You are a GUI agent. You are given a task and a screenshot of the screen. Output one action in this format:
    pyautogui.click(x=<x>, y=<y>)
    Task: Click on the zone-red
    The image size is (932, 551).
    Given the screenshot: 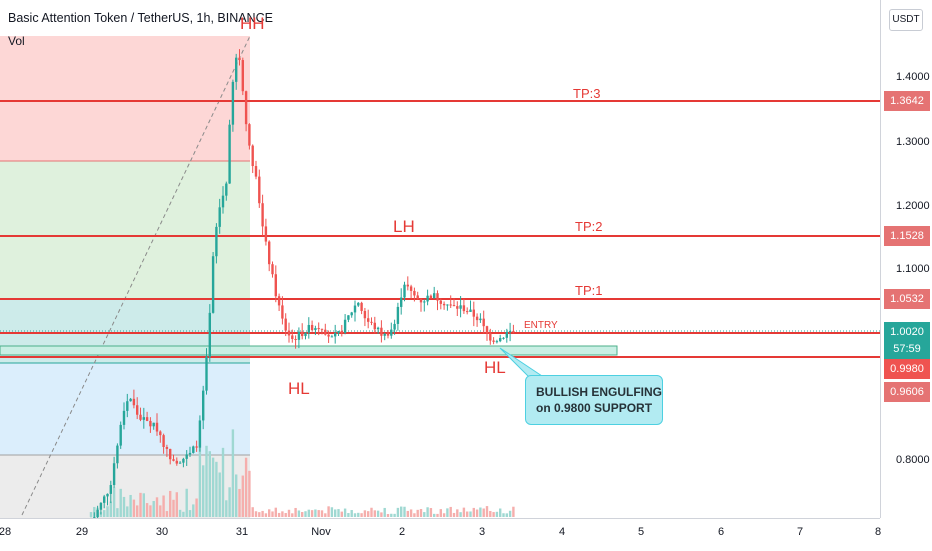 What is the action you would take?
    pyautogui.click(x=125, y=98)
    